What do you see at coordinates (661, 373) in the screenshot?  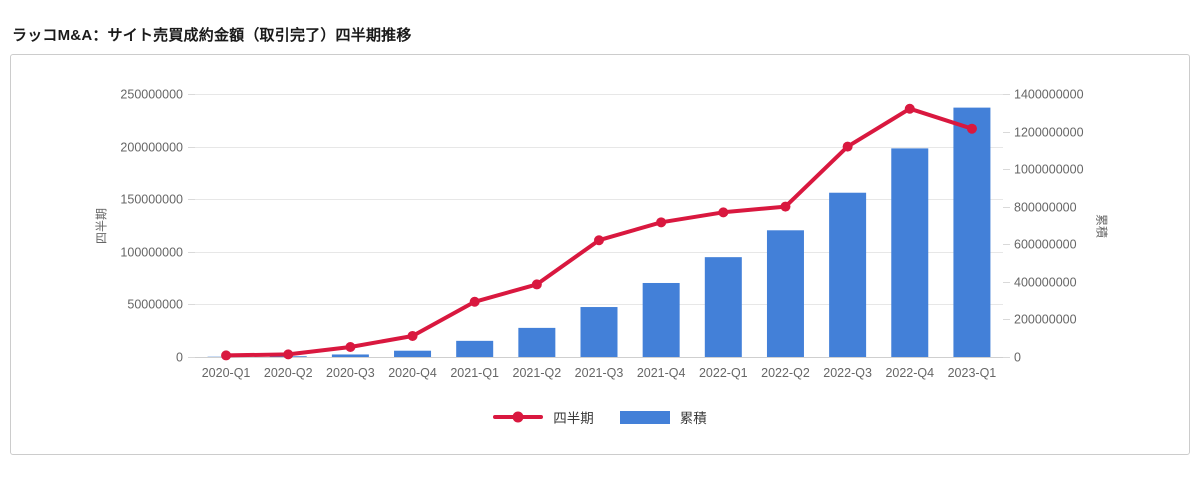 I see `x-tick-label: 2021-Q4` at bounding box center [661, 373].